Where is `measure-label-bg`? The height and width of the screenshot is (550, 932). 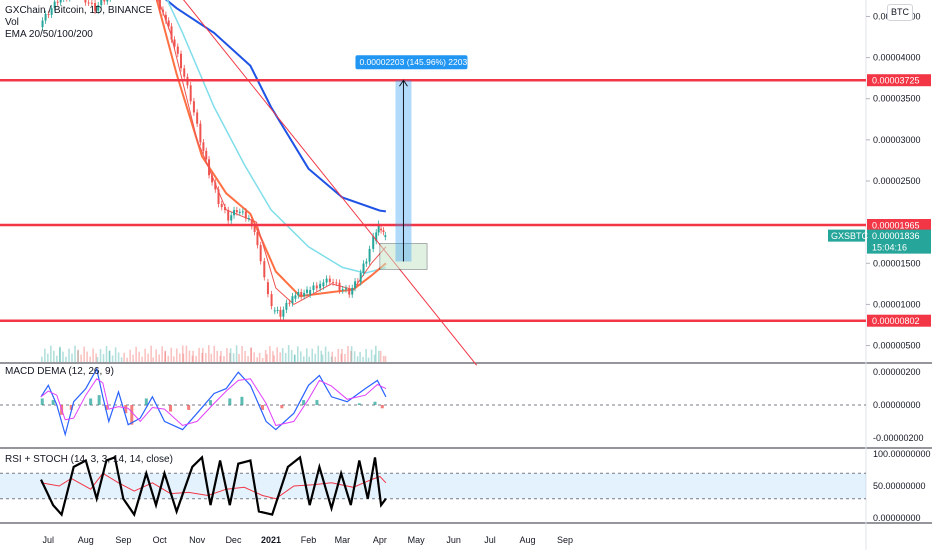
measure-label-bg is located at coordinates (411, 62).